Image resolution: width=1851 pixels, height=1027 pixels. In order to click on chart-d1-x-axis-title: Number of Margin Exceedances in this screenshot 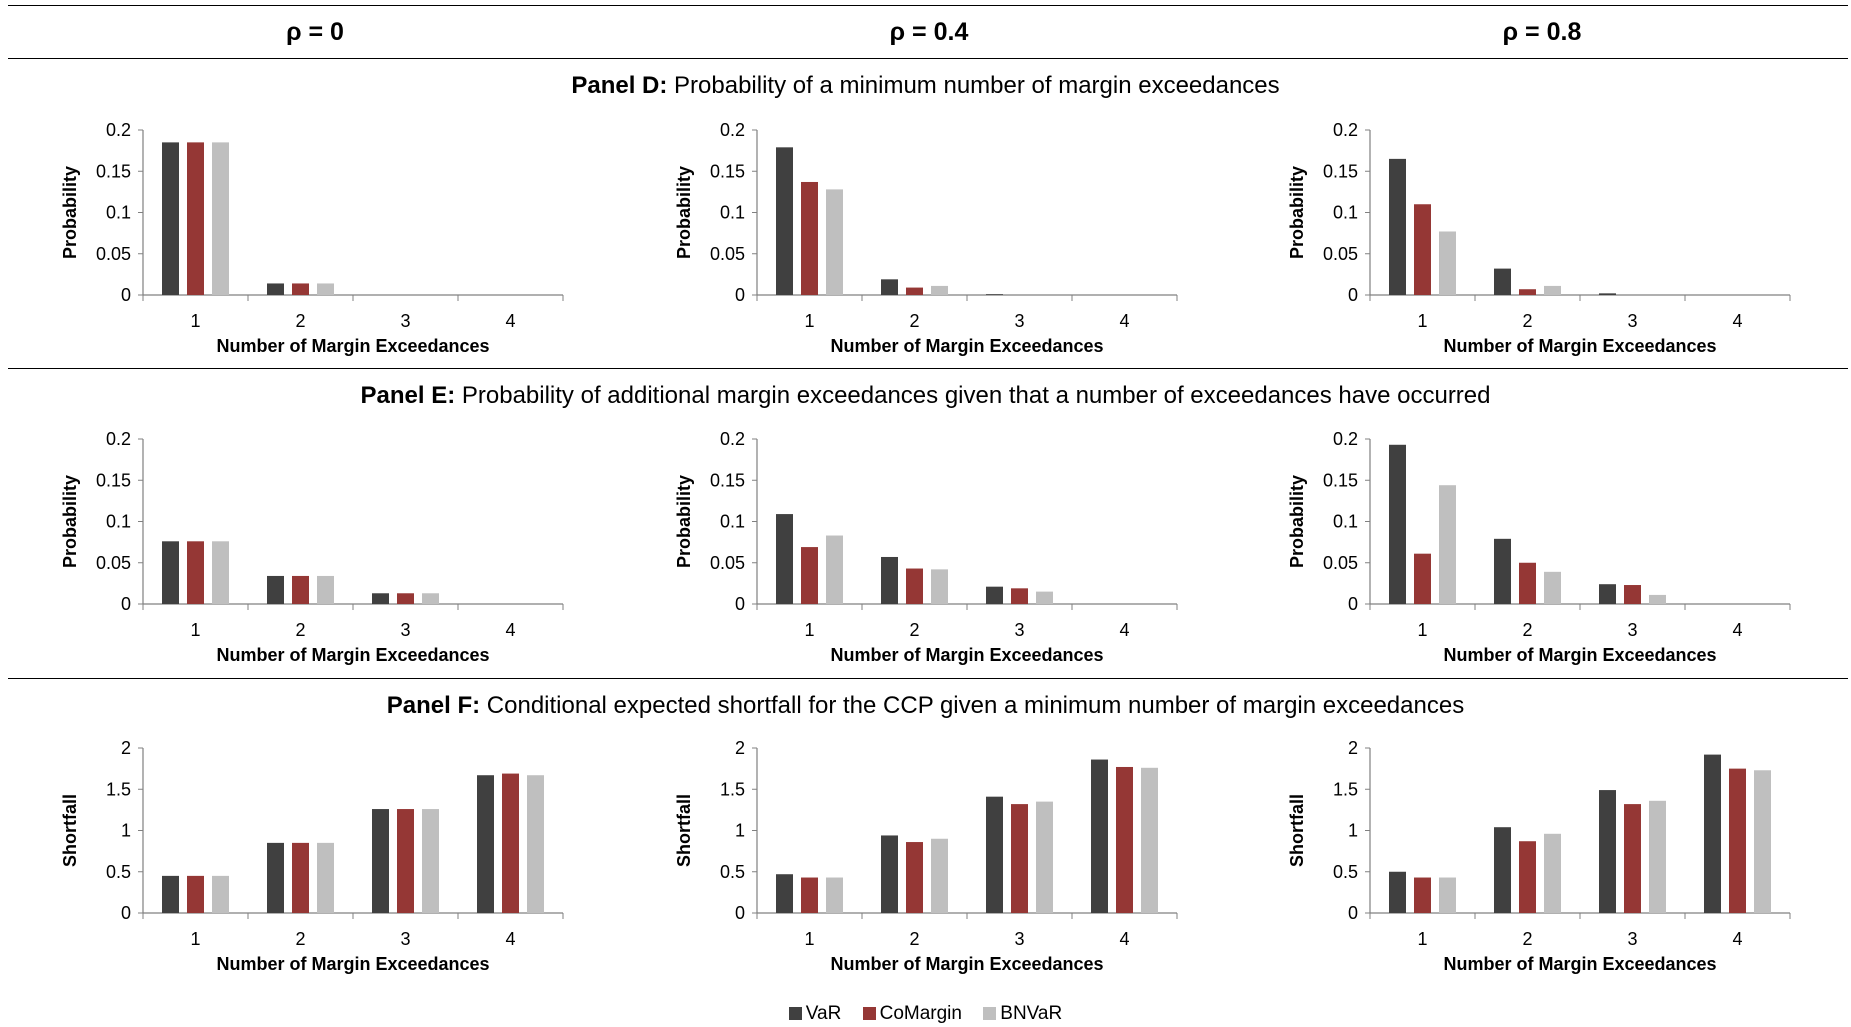, I will do `click(352, 346)`.